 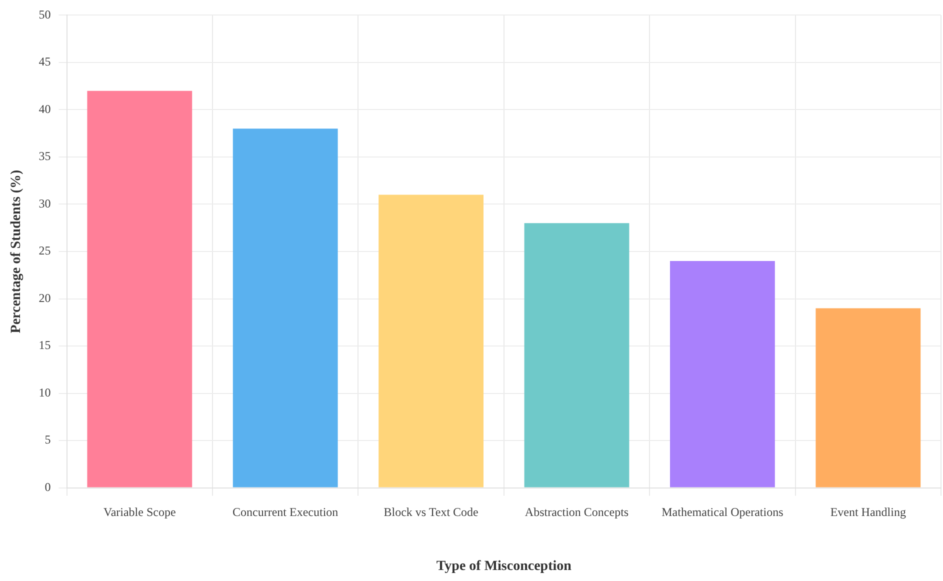 I want to click on x-tick-label: Block vs Text Code, so click(x=431, y=512).